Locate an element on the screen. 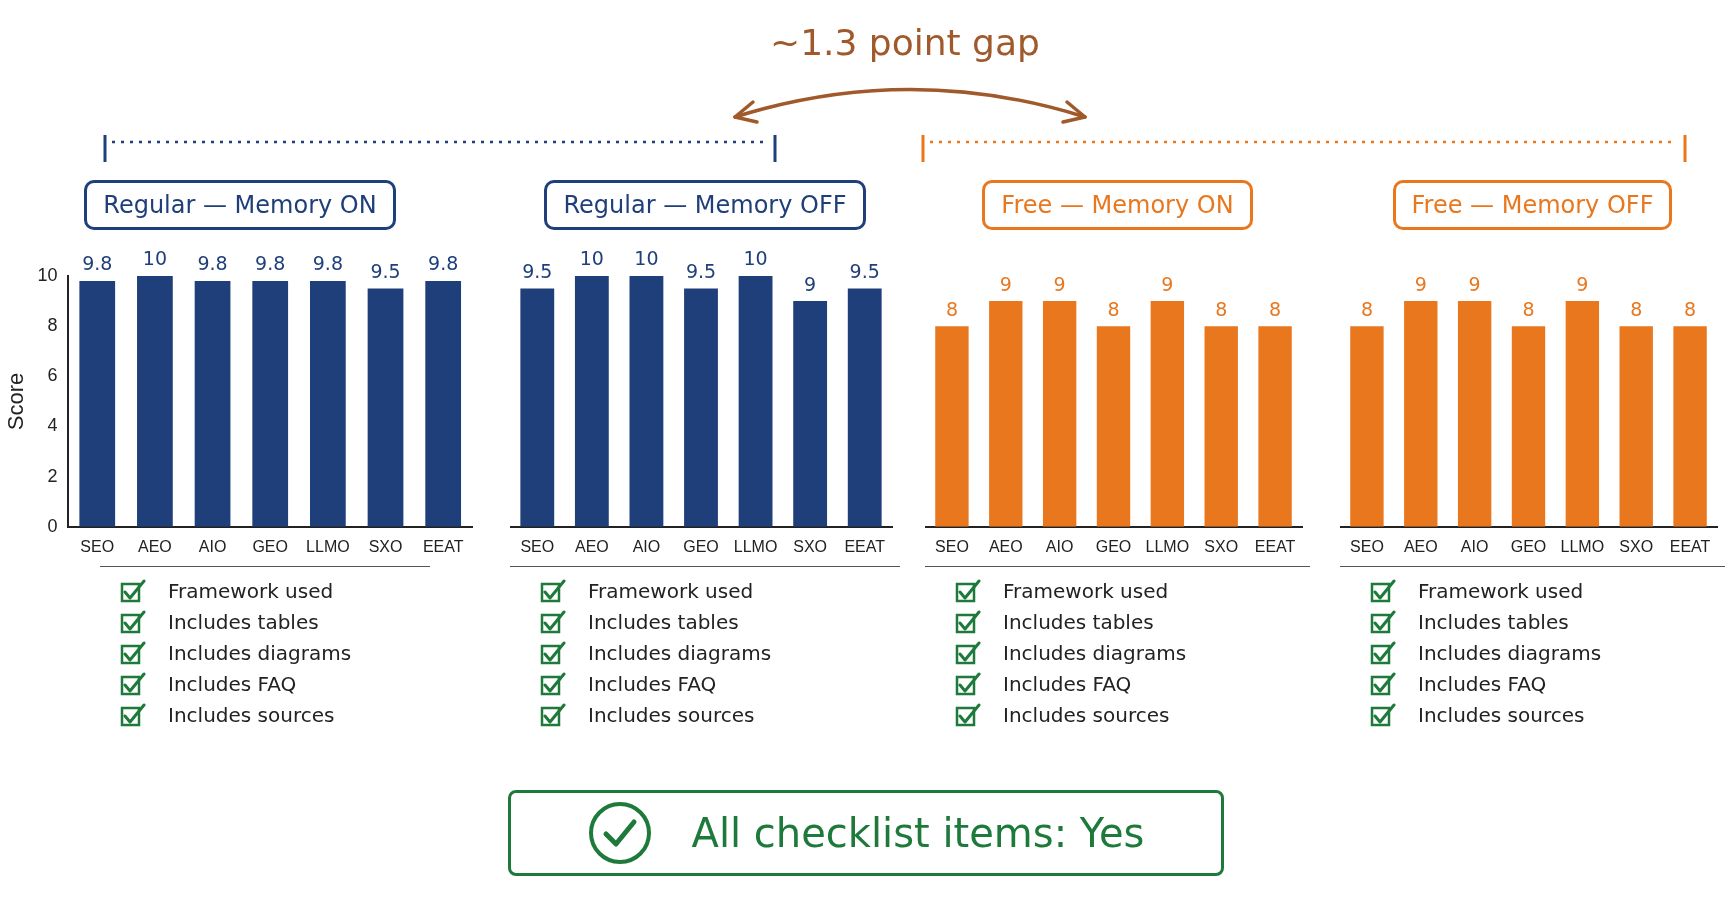  chart-title: Regular — Memory OFF is located at coordinates (705, 205).